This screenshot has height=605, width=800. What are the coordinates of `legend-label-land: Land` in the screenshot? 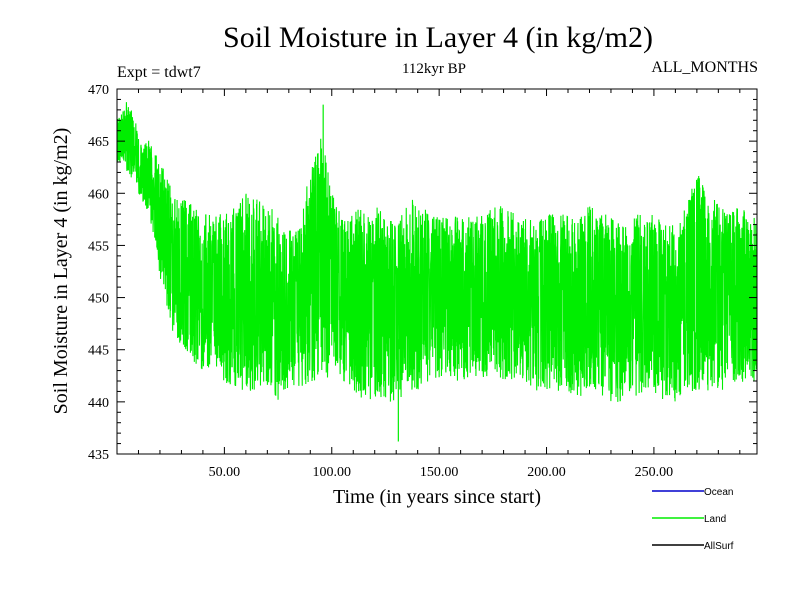 It's located at (715, 519).